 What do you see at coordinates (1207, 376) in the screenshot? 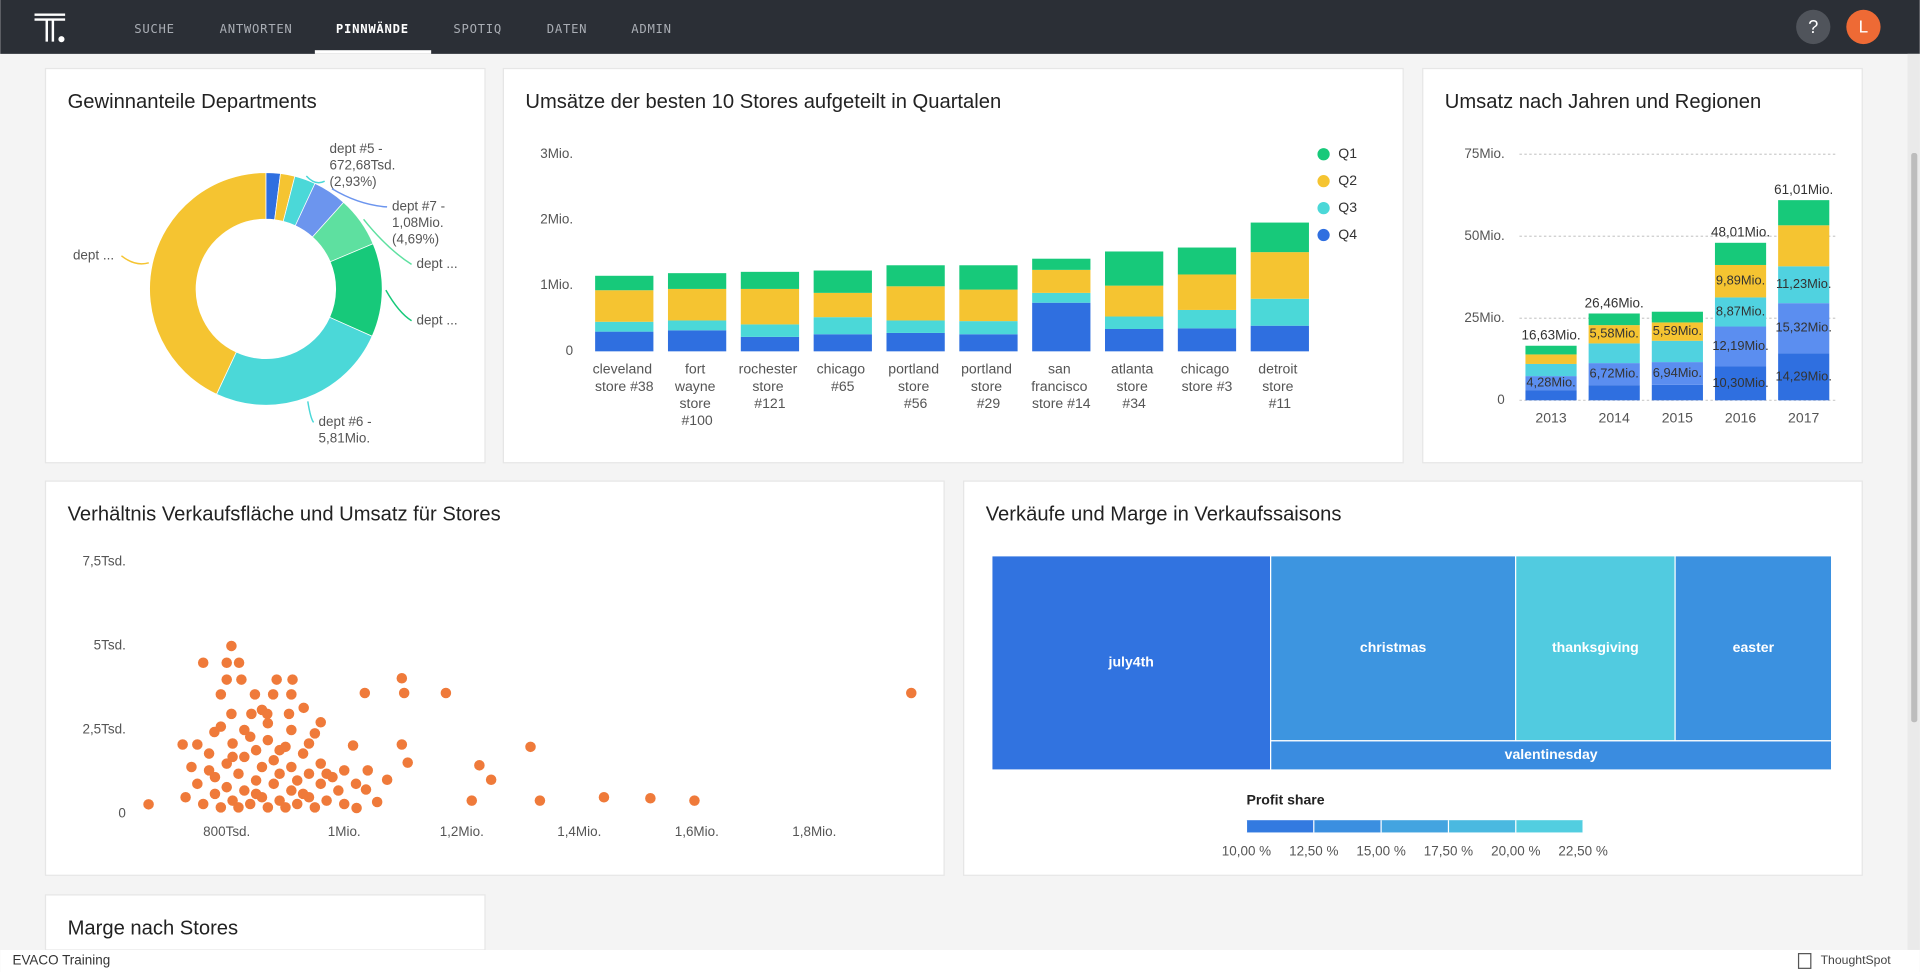
I see `x-tick-label: chicago store #3` at bounding box center [1207, 376].